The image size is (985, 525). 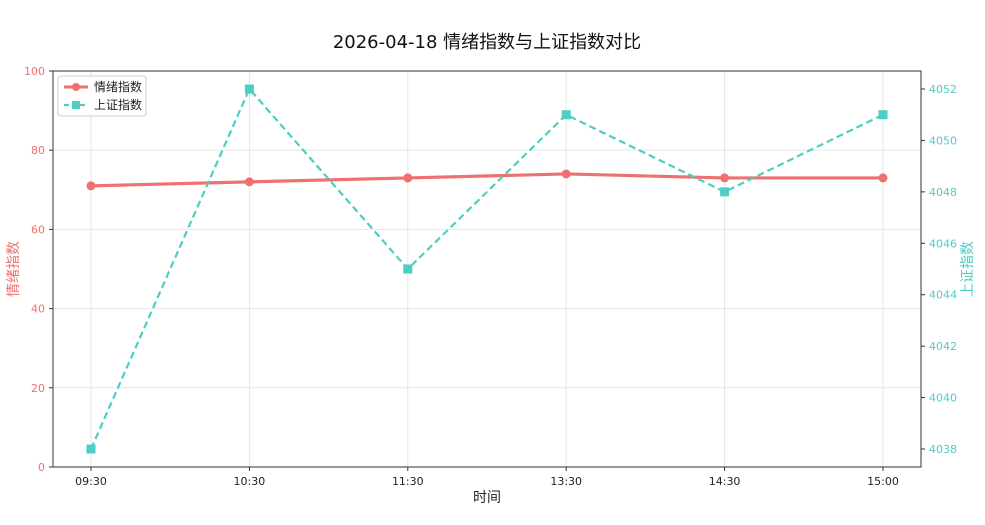 I want to click on y-left-tick-label: 60, so click(x=38, y=229).